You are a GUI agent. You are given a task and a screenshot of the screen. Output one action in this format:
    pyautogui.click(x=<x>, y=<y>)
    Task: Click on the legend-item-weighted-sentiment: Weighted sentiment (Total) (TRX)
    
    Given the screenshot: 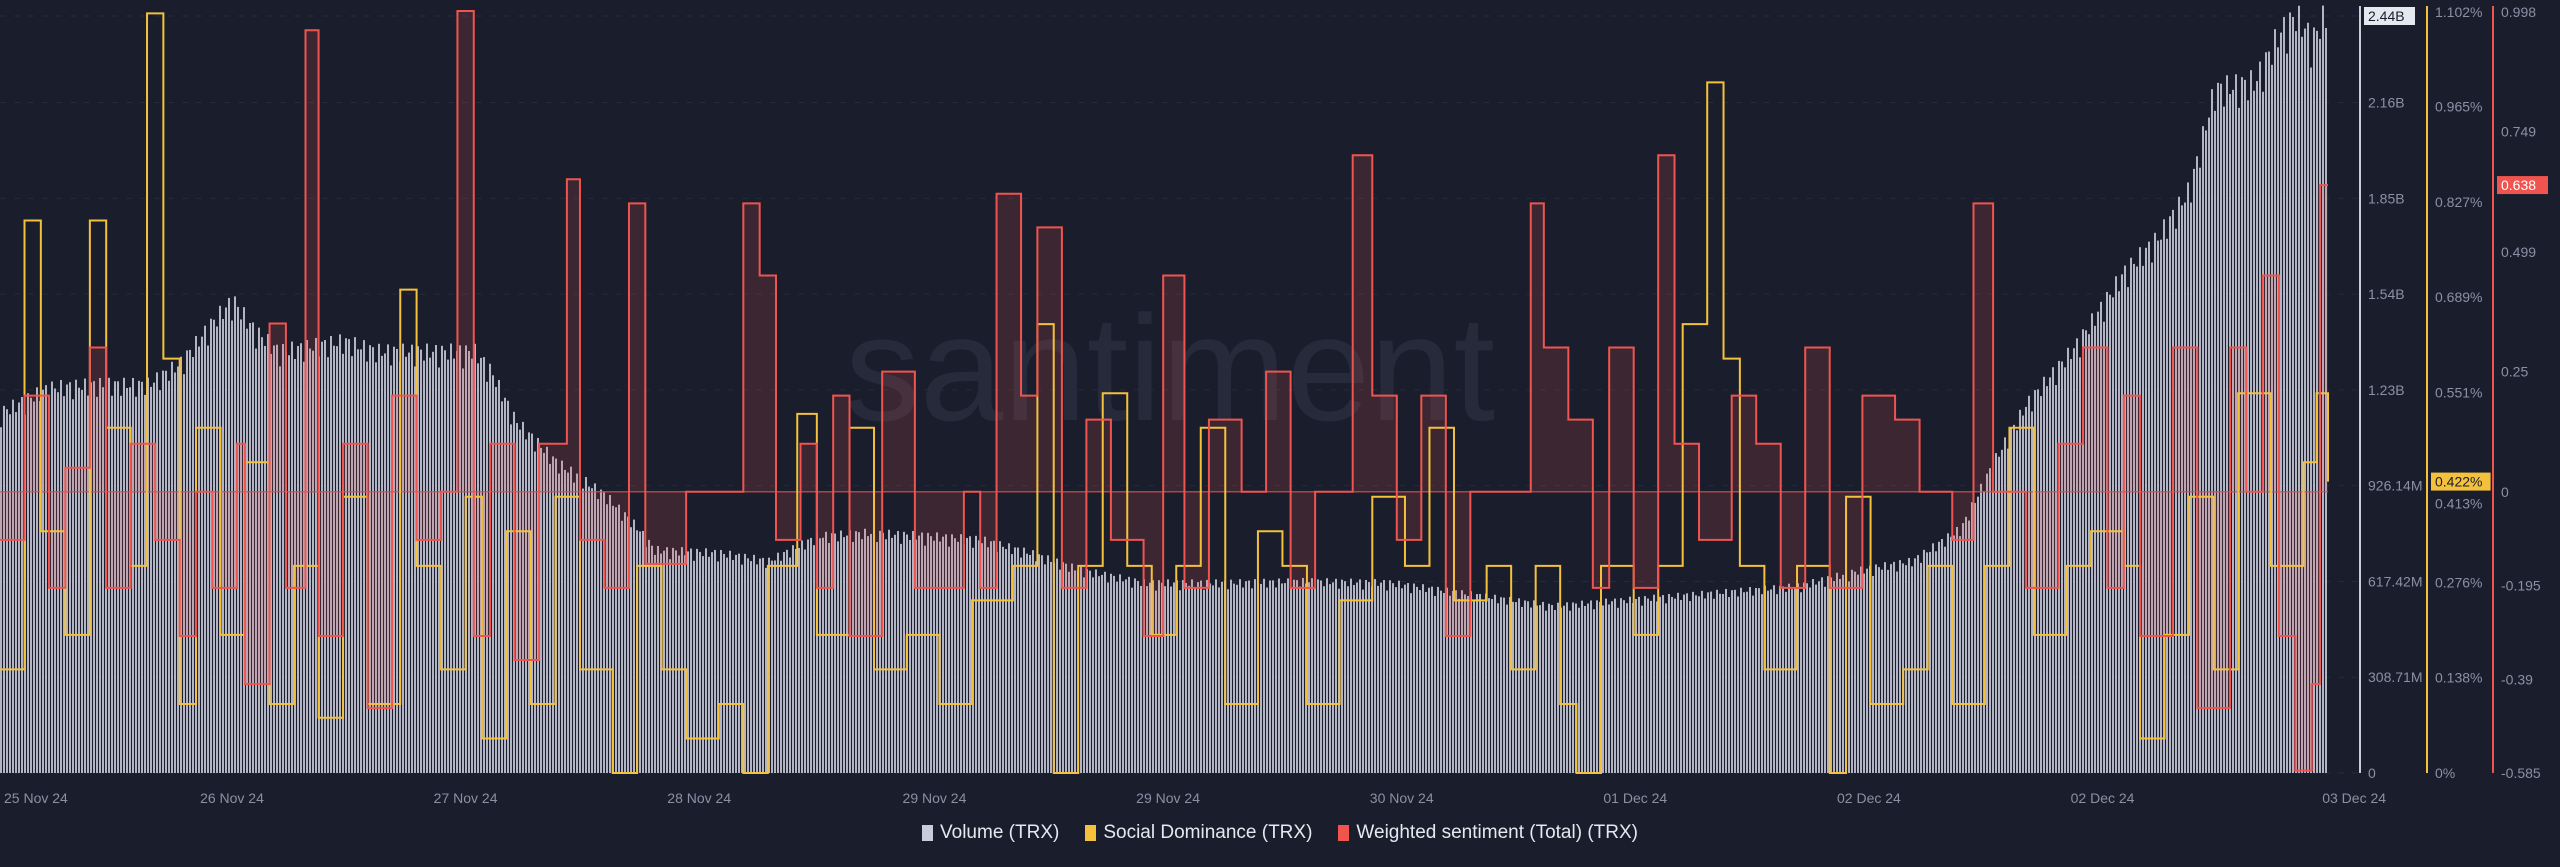 What is the action you would take?
    pyautogui.click(x=1488, y=833)
    